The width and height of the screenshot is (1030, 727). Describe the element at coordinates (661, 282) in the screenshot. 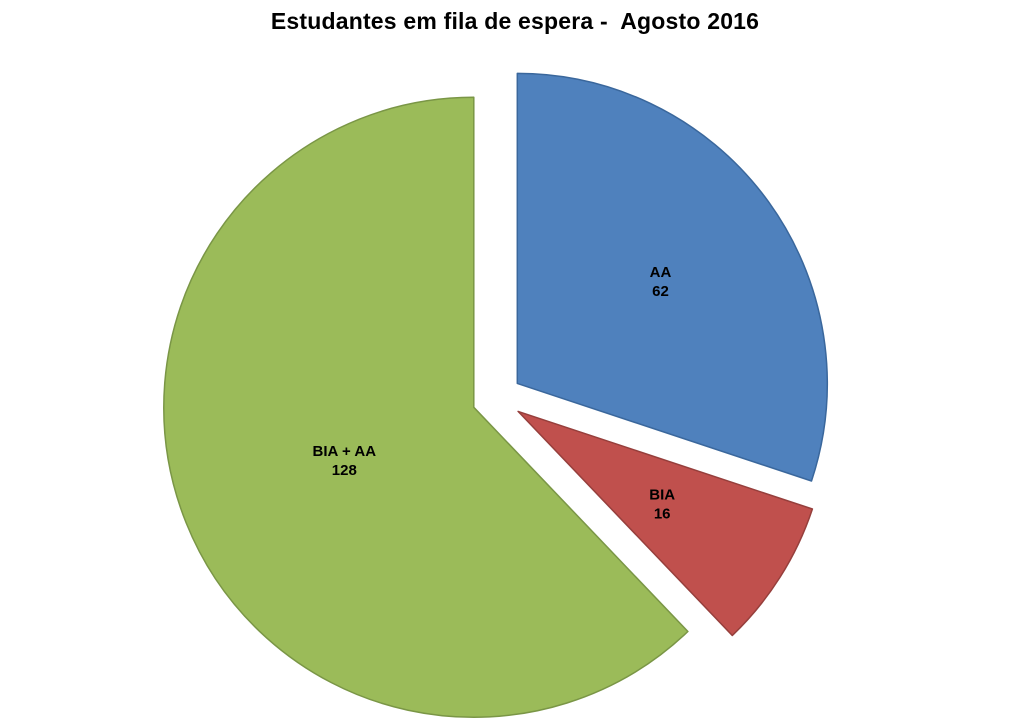

I see `slice-label-aa: AA 62` at that location.